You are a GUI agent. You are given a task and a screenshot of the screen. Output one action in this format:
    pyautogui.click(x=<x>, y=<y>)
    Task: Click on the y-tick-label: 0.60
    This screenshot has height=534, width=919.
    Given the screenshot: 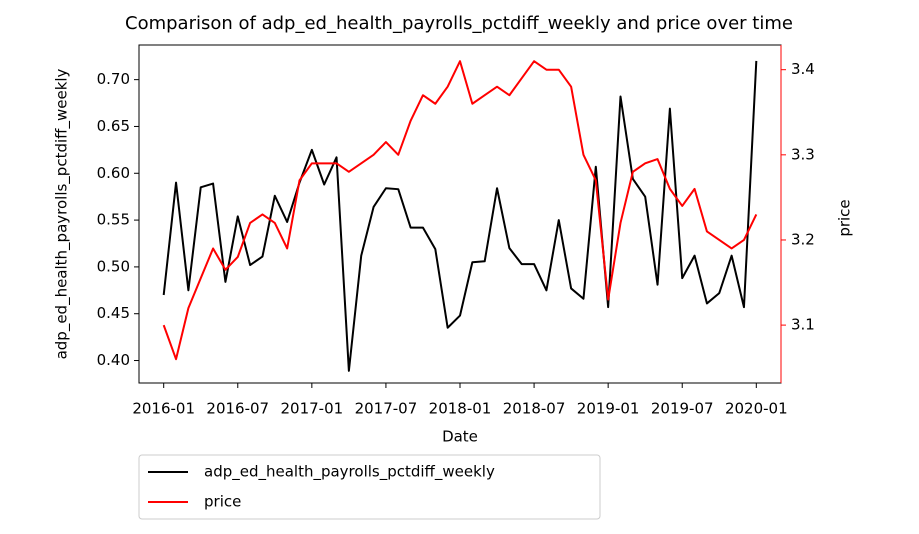 What is the action you would take?
    pyautogui.click(x=113, y=173)
    